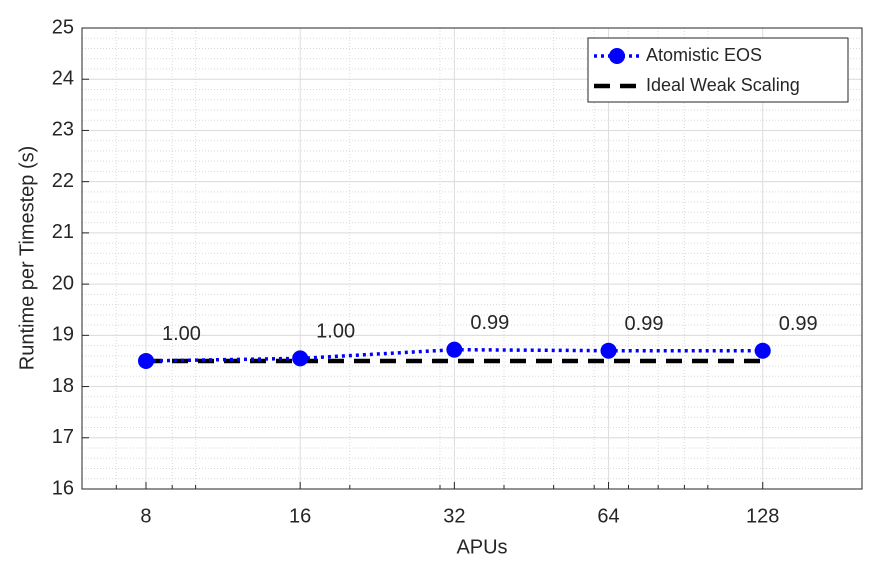  What do you see at coordinates (63, 27) in the screenshot?
I see `y-tick-label: 25` at bounding box center [63, 27].